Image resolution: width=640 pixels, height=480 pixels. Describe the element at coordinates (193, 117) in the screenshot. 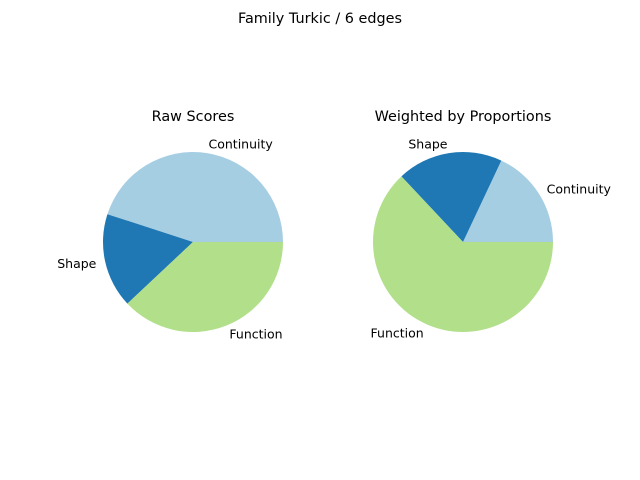

I see `pie-title-raw-scores: Raw Scores` at that location.